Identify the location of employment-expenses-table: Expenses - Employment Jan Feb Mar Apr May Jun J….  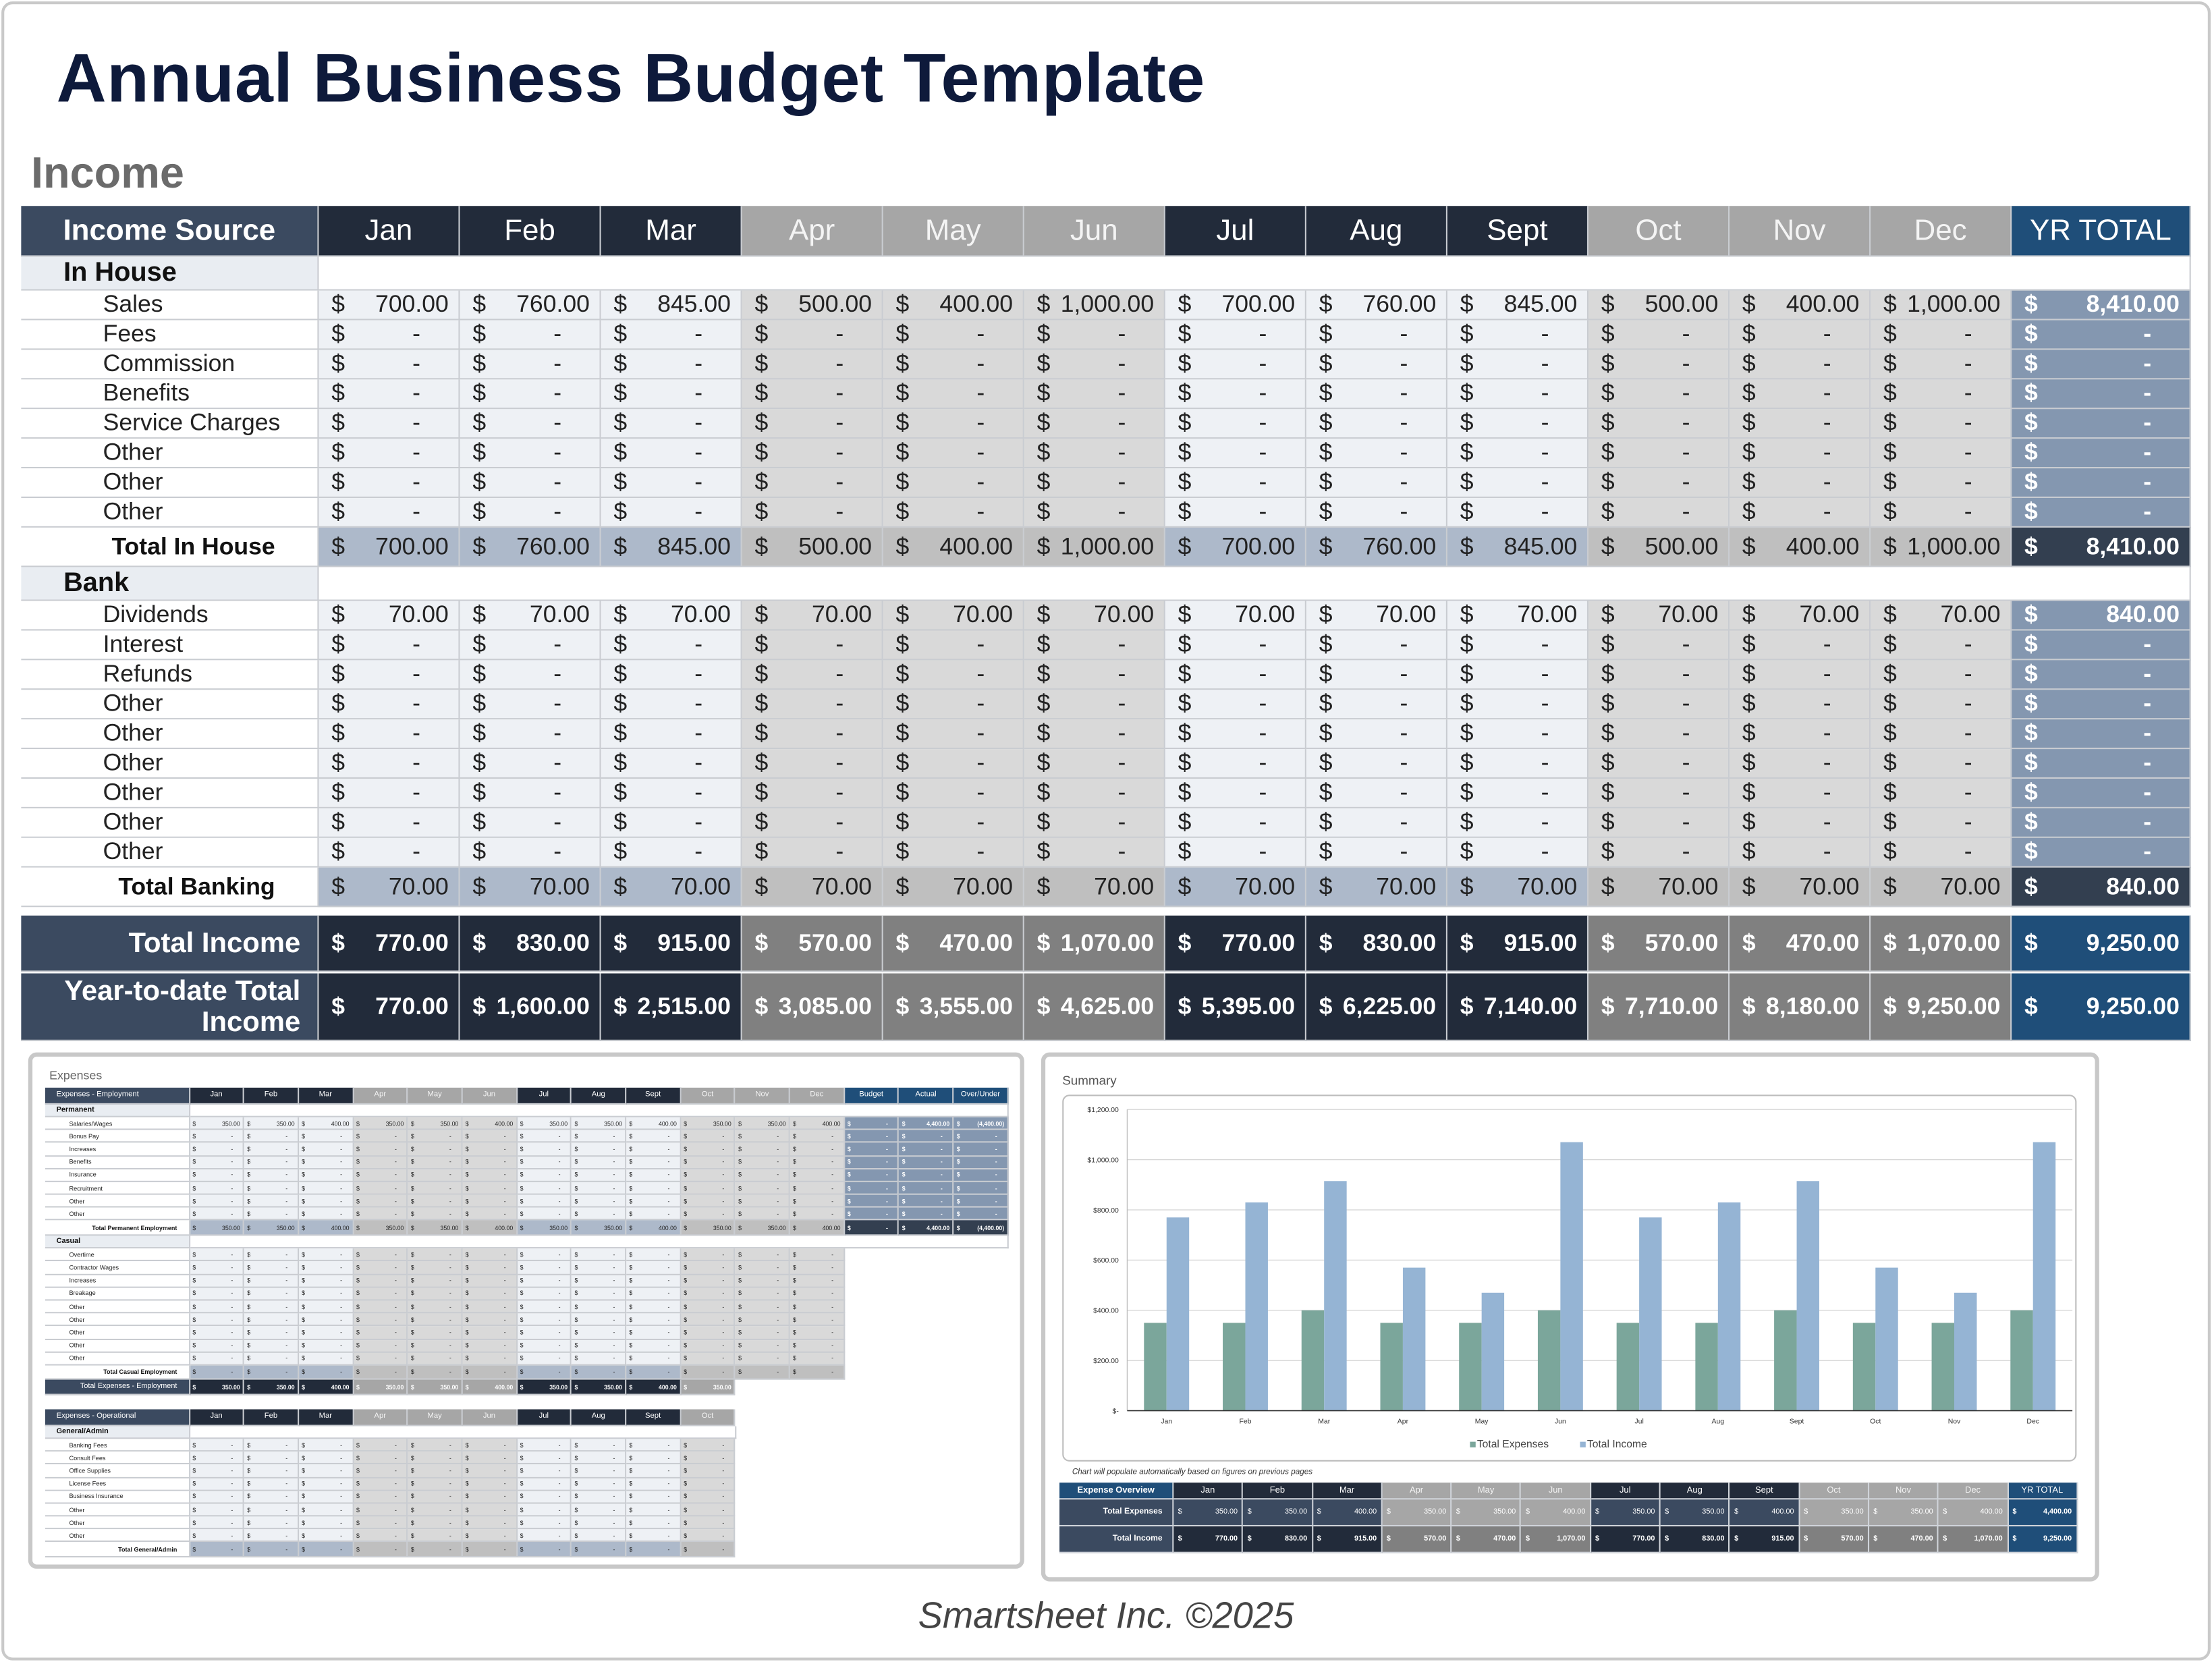
(527, 1241).